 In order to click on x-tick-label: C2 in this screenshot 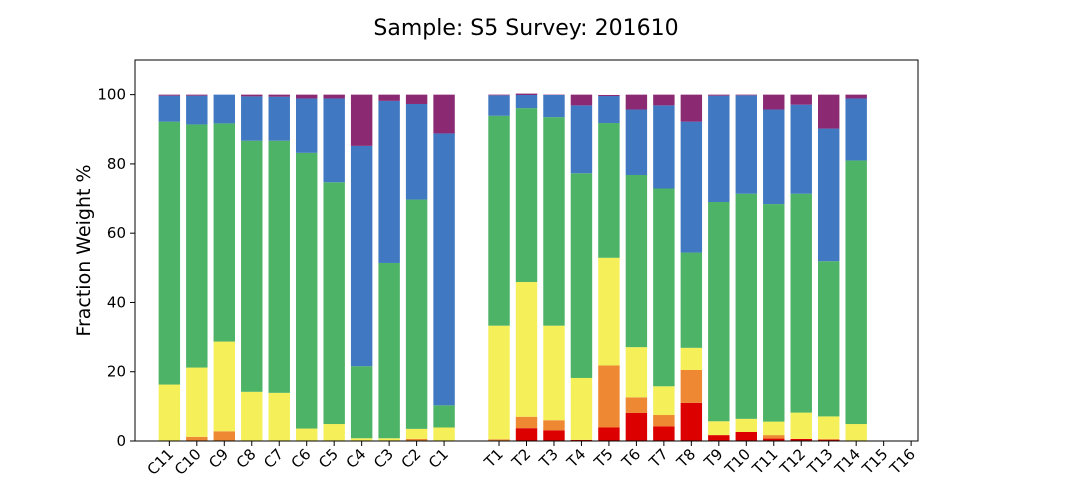, I will do `click(411, 458)`.